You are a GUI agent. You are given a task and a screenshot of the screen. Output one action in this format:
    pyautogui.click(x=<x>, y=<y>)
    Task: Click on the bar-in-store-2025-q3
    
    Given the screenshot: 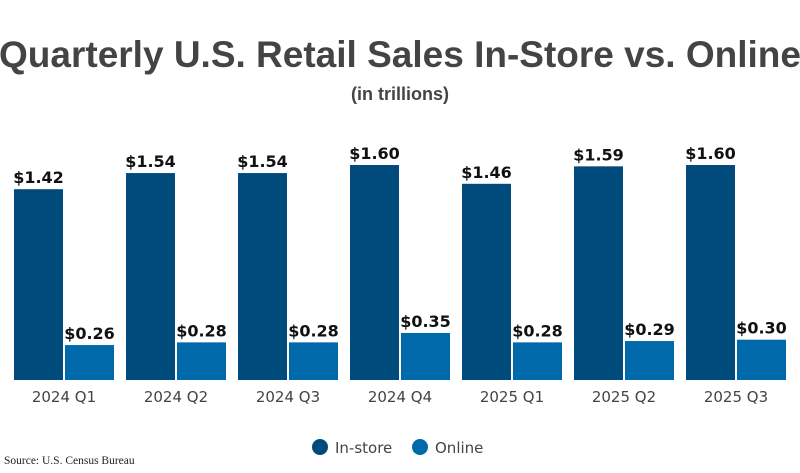 What is the action you would take?
    pyautogui.click(x=710, y=272)
    